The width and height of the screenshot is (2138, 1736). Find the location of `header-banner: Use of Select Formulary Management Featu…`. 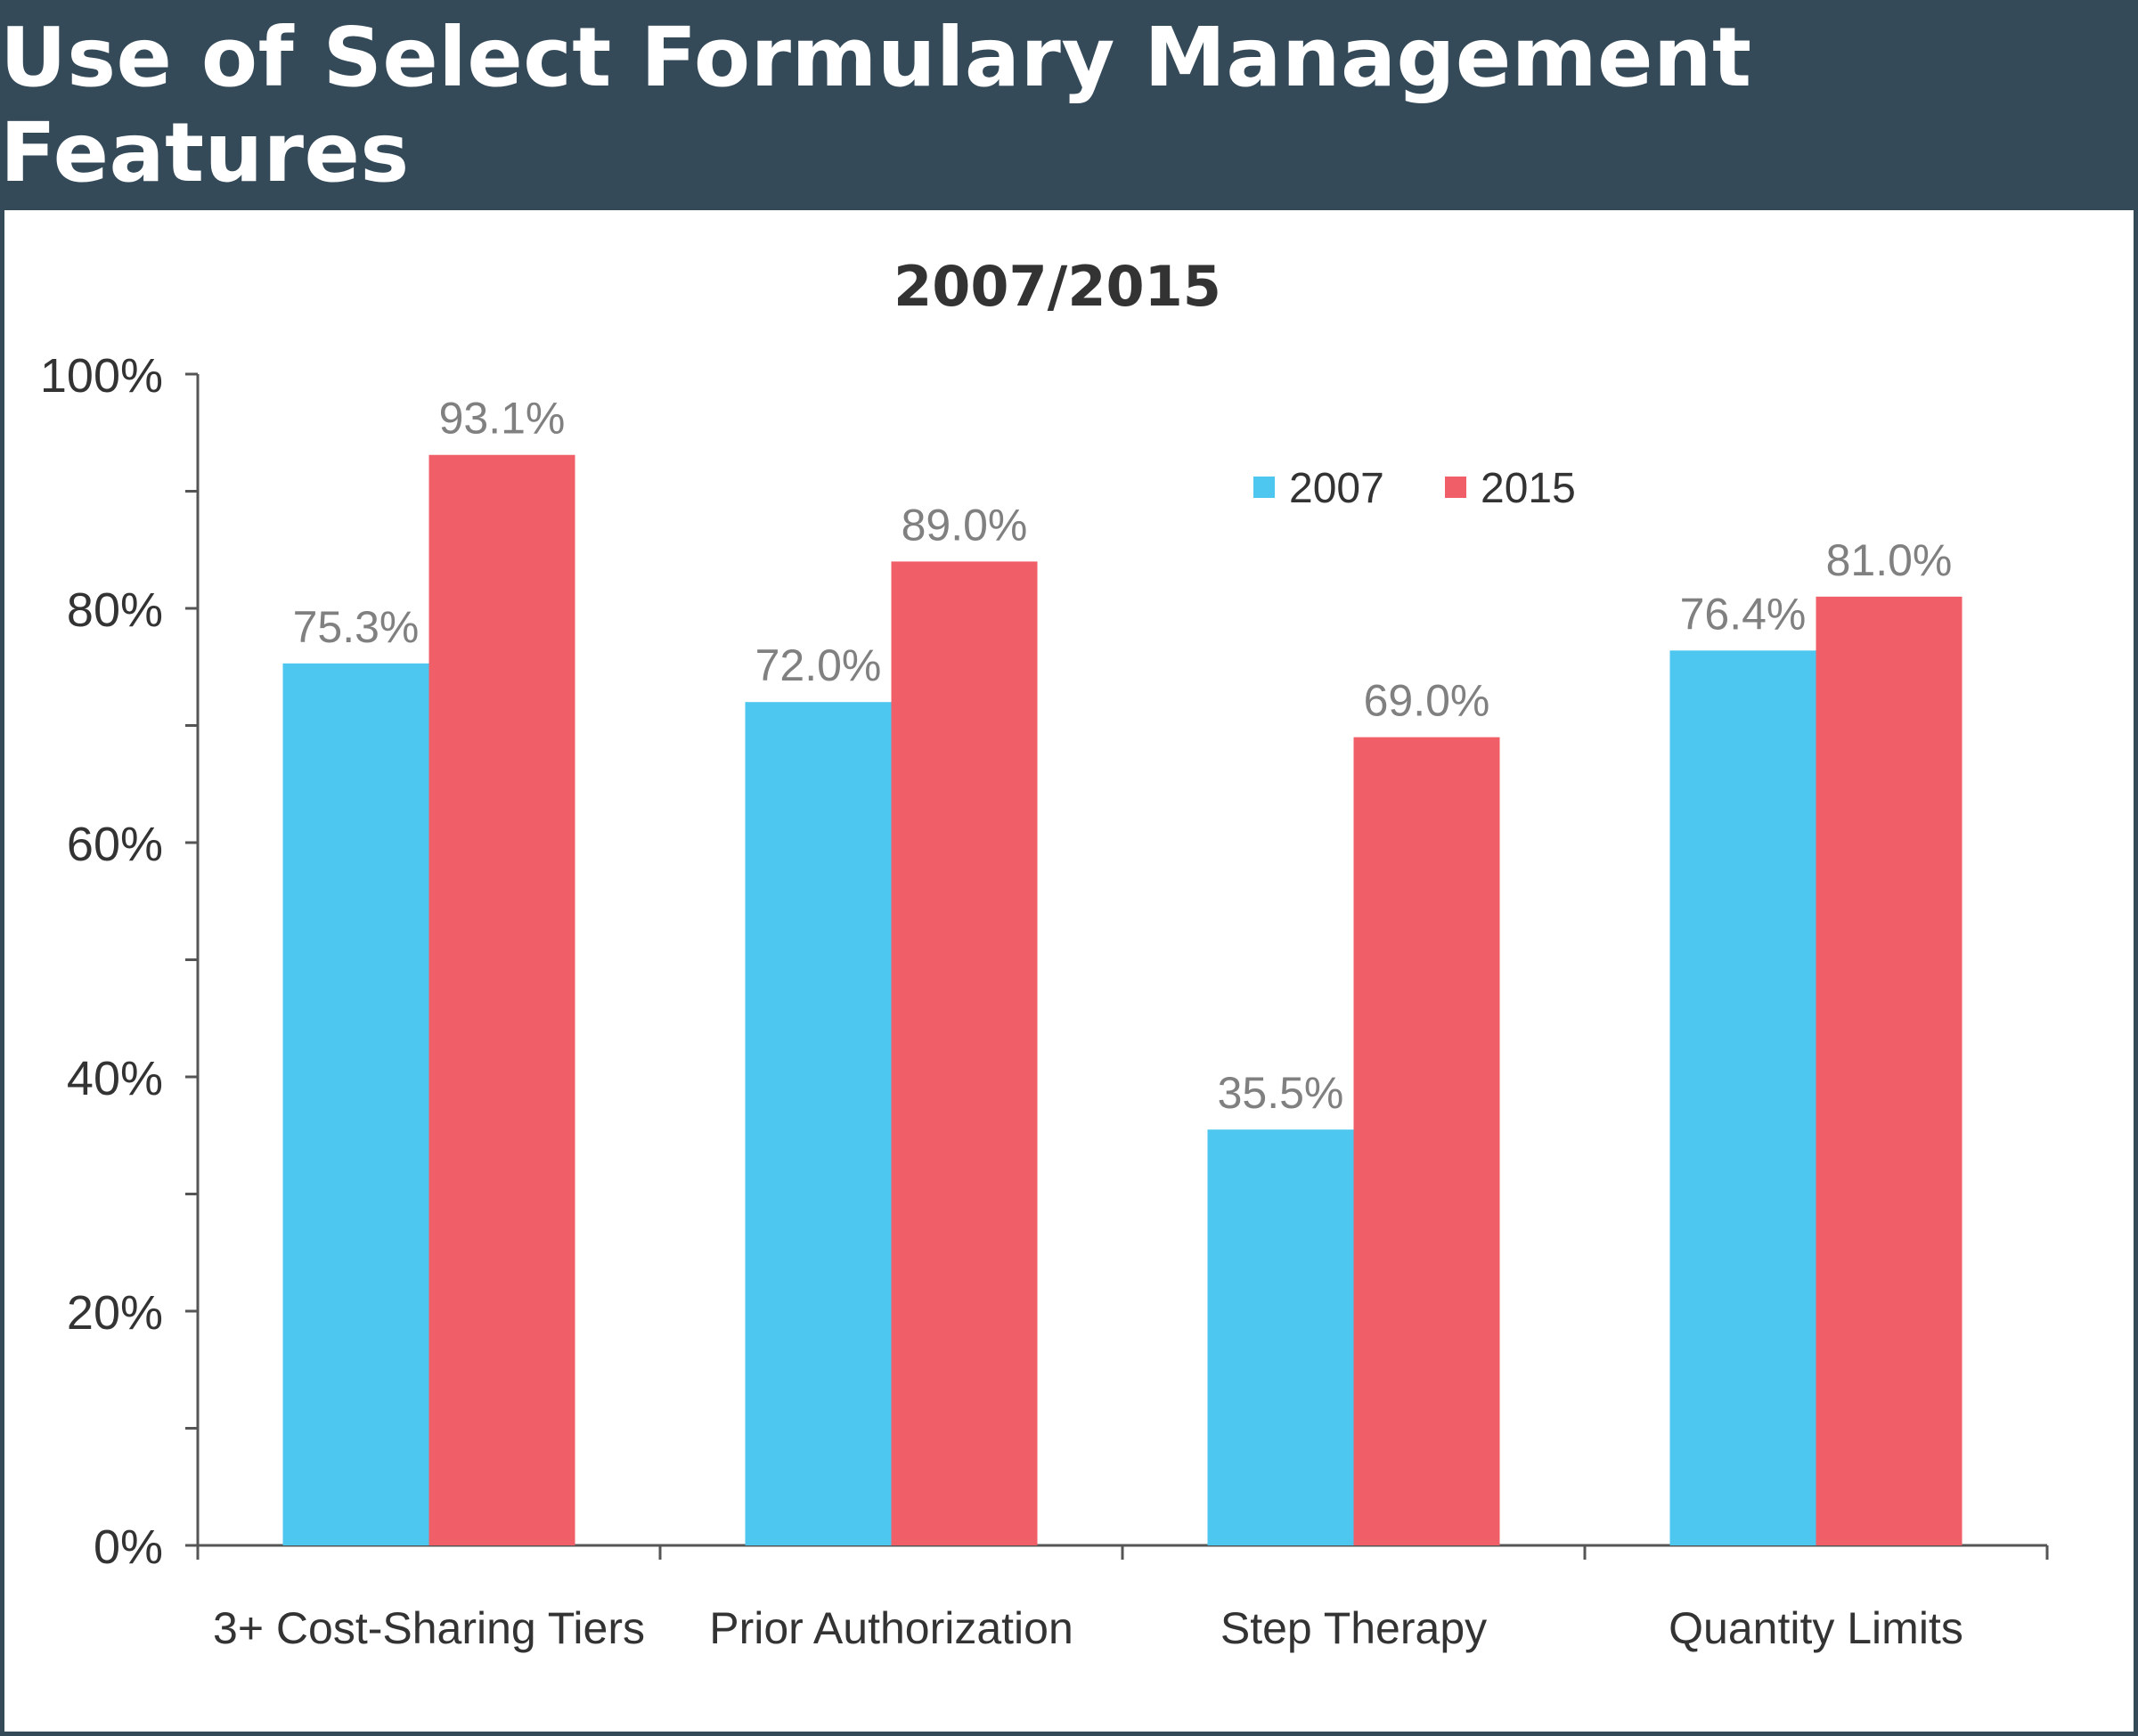

header-banner: Use of Select Formulary Management Featu… is located at coordinates (1069, 105).